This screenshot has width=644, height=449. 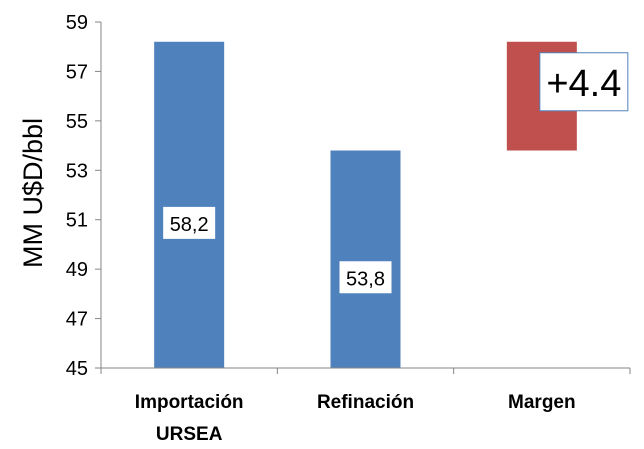 I want to click on y-tick-label: 47, so click(x=77, y=320).